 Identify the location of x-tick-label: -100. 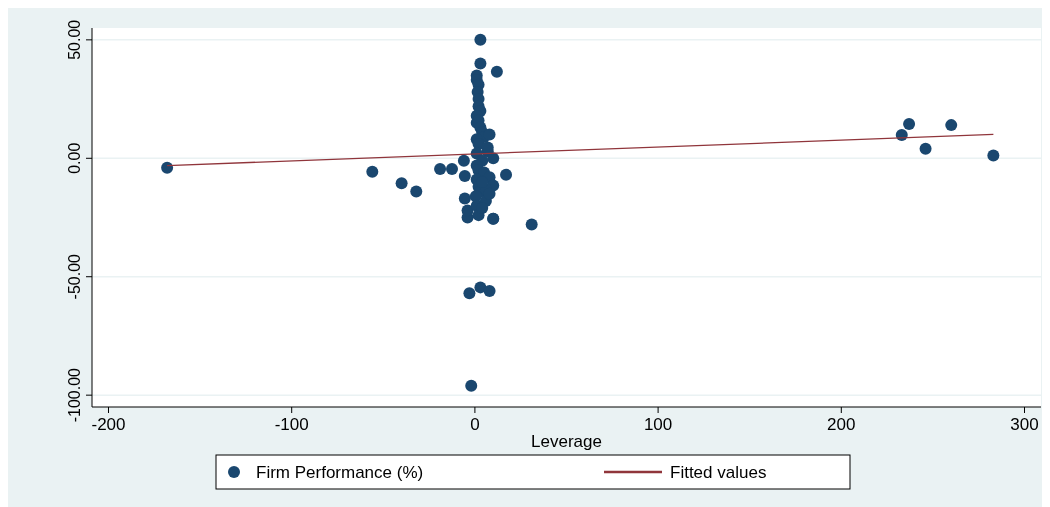
(291, 424).